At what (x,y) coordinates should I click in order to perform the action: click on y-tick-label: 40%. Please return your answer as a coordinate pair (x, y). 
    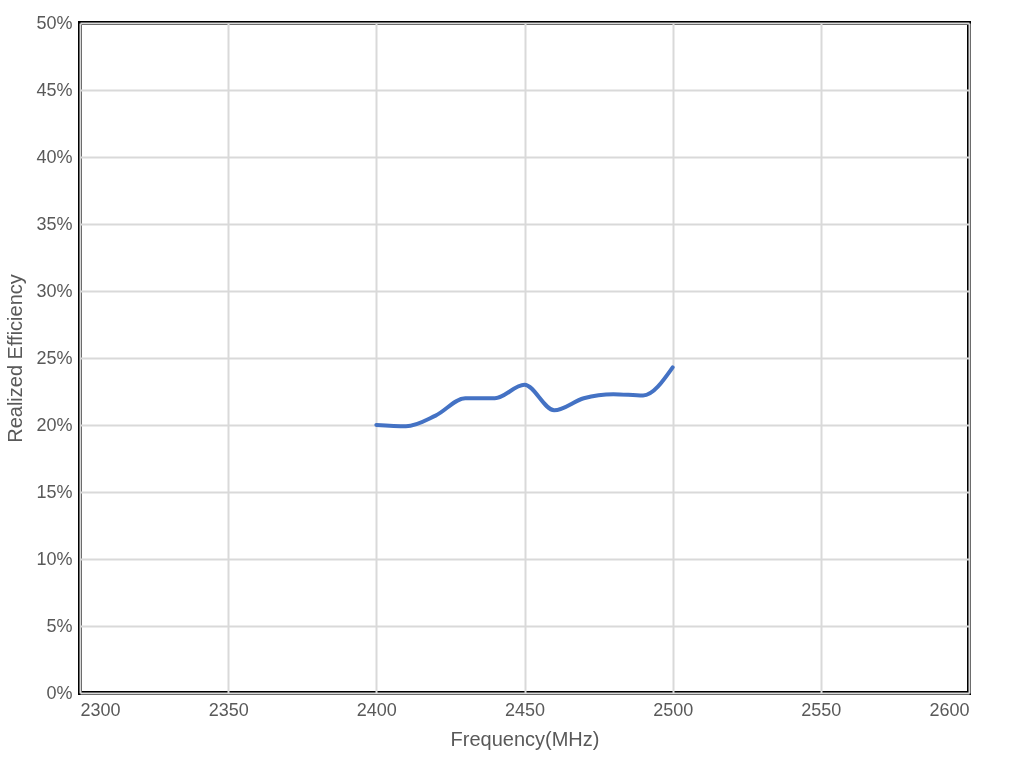
    Looking at the image, I should click on (54, 156).